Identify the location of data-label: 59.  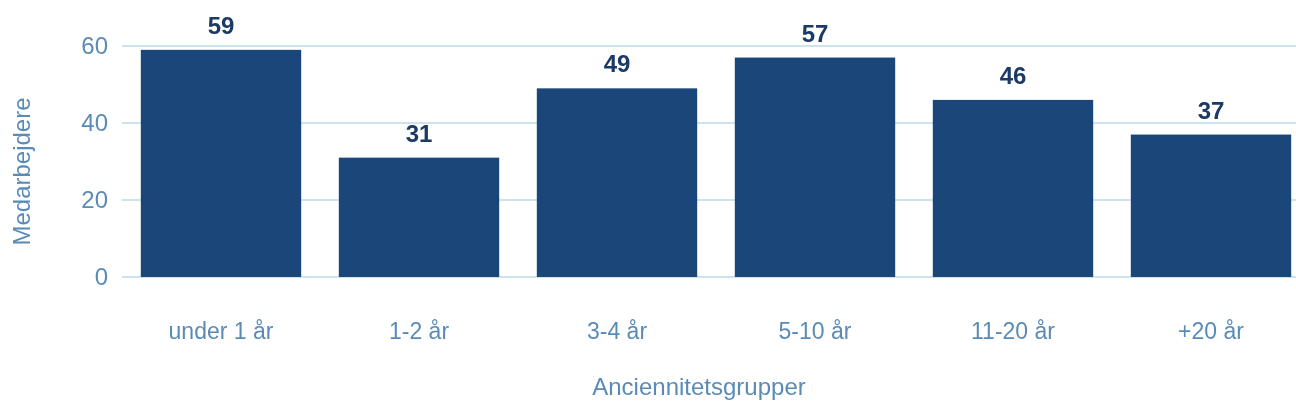
(221, 25).